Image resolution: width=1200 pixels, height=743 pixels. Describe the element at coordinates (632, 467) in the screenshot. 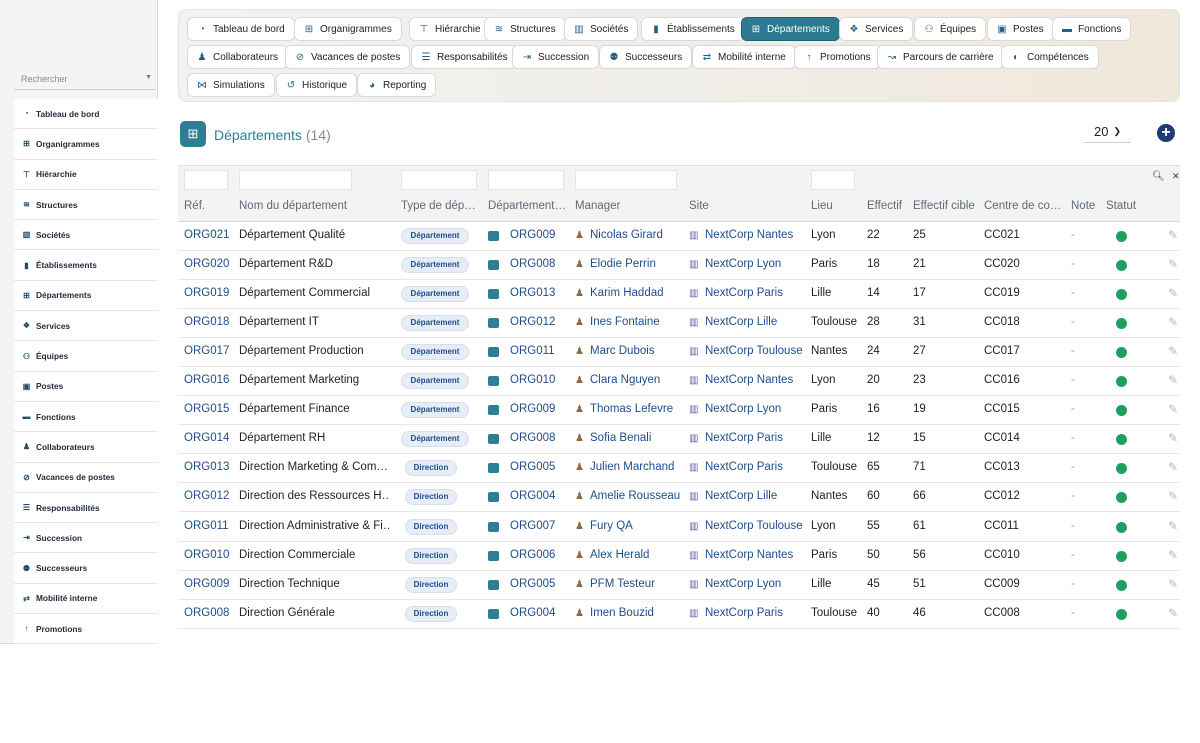

I see `cell-manager: Julien Marchand` at that location.